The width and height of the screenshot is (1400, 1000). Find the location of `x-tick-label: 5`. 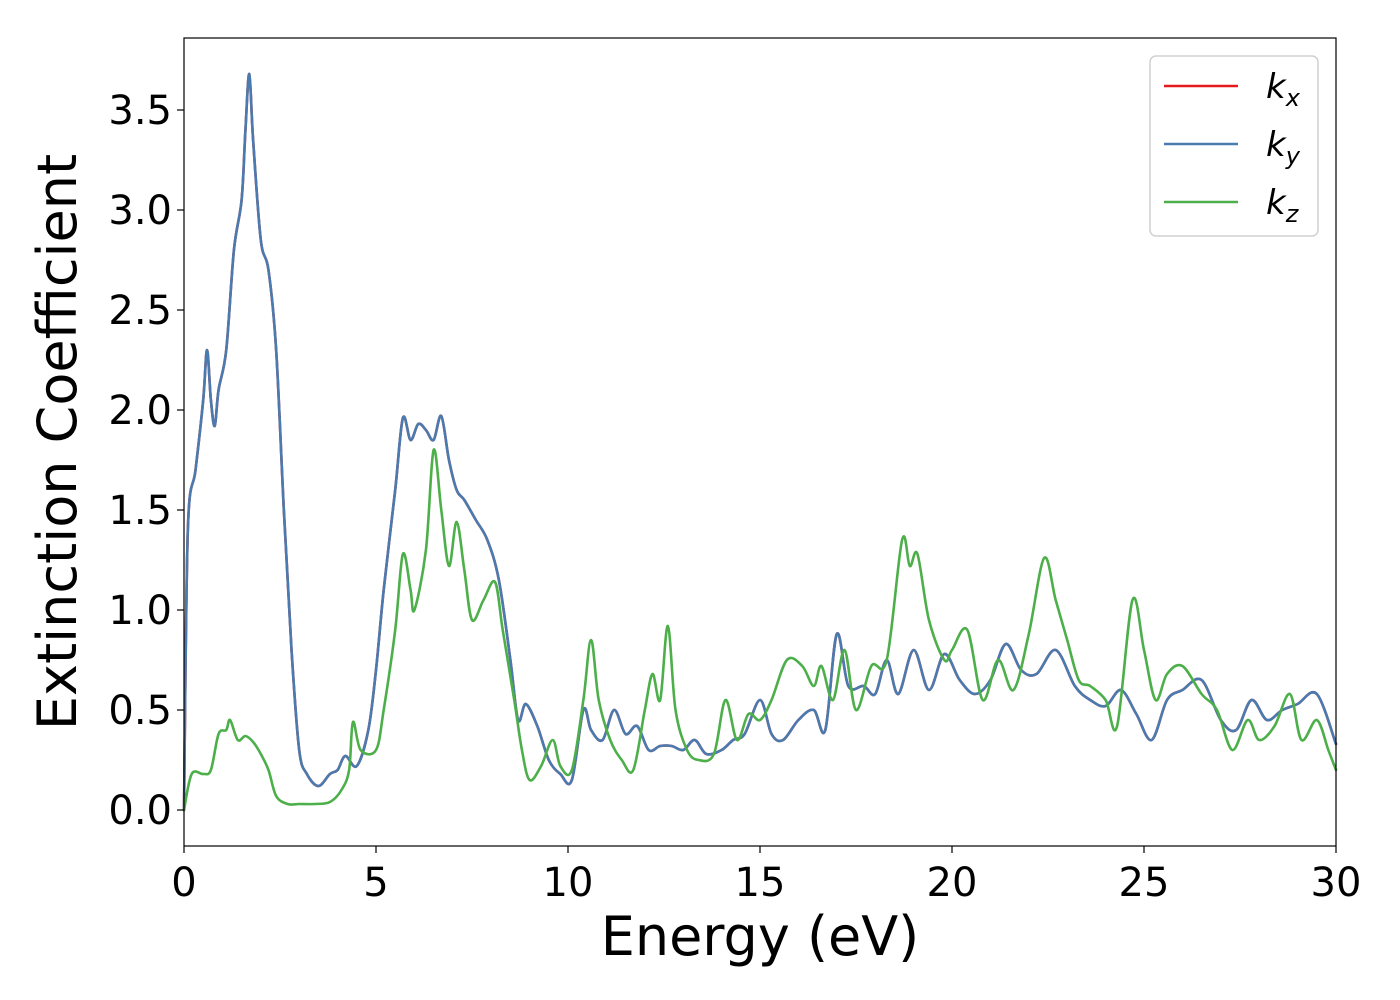

x-tick-label: 5 is located at coordinates (375, 883).